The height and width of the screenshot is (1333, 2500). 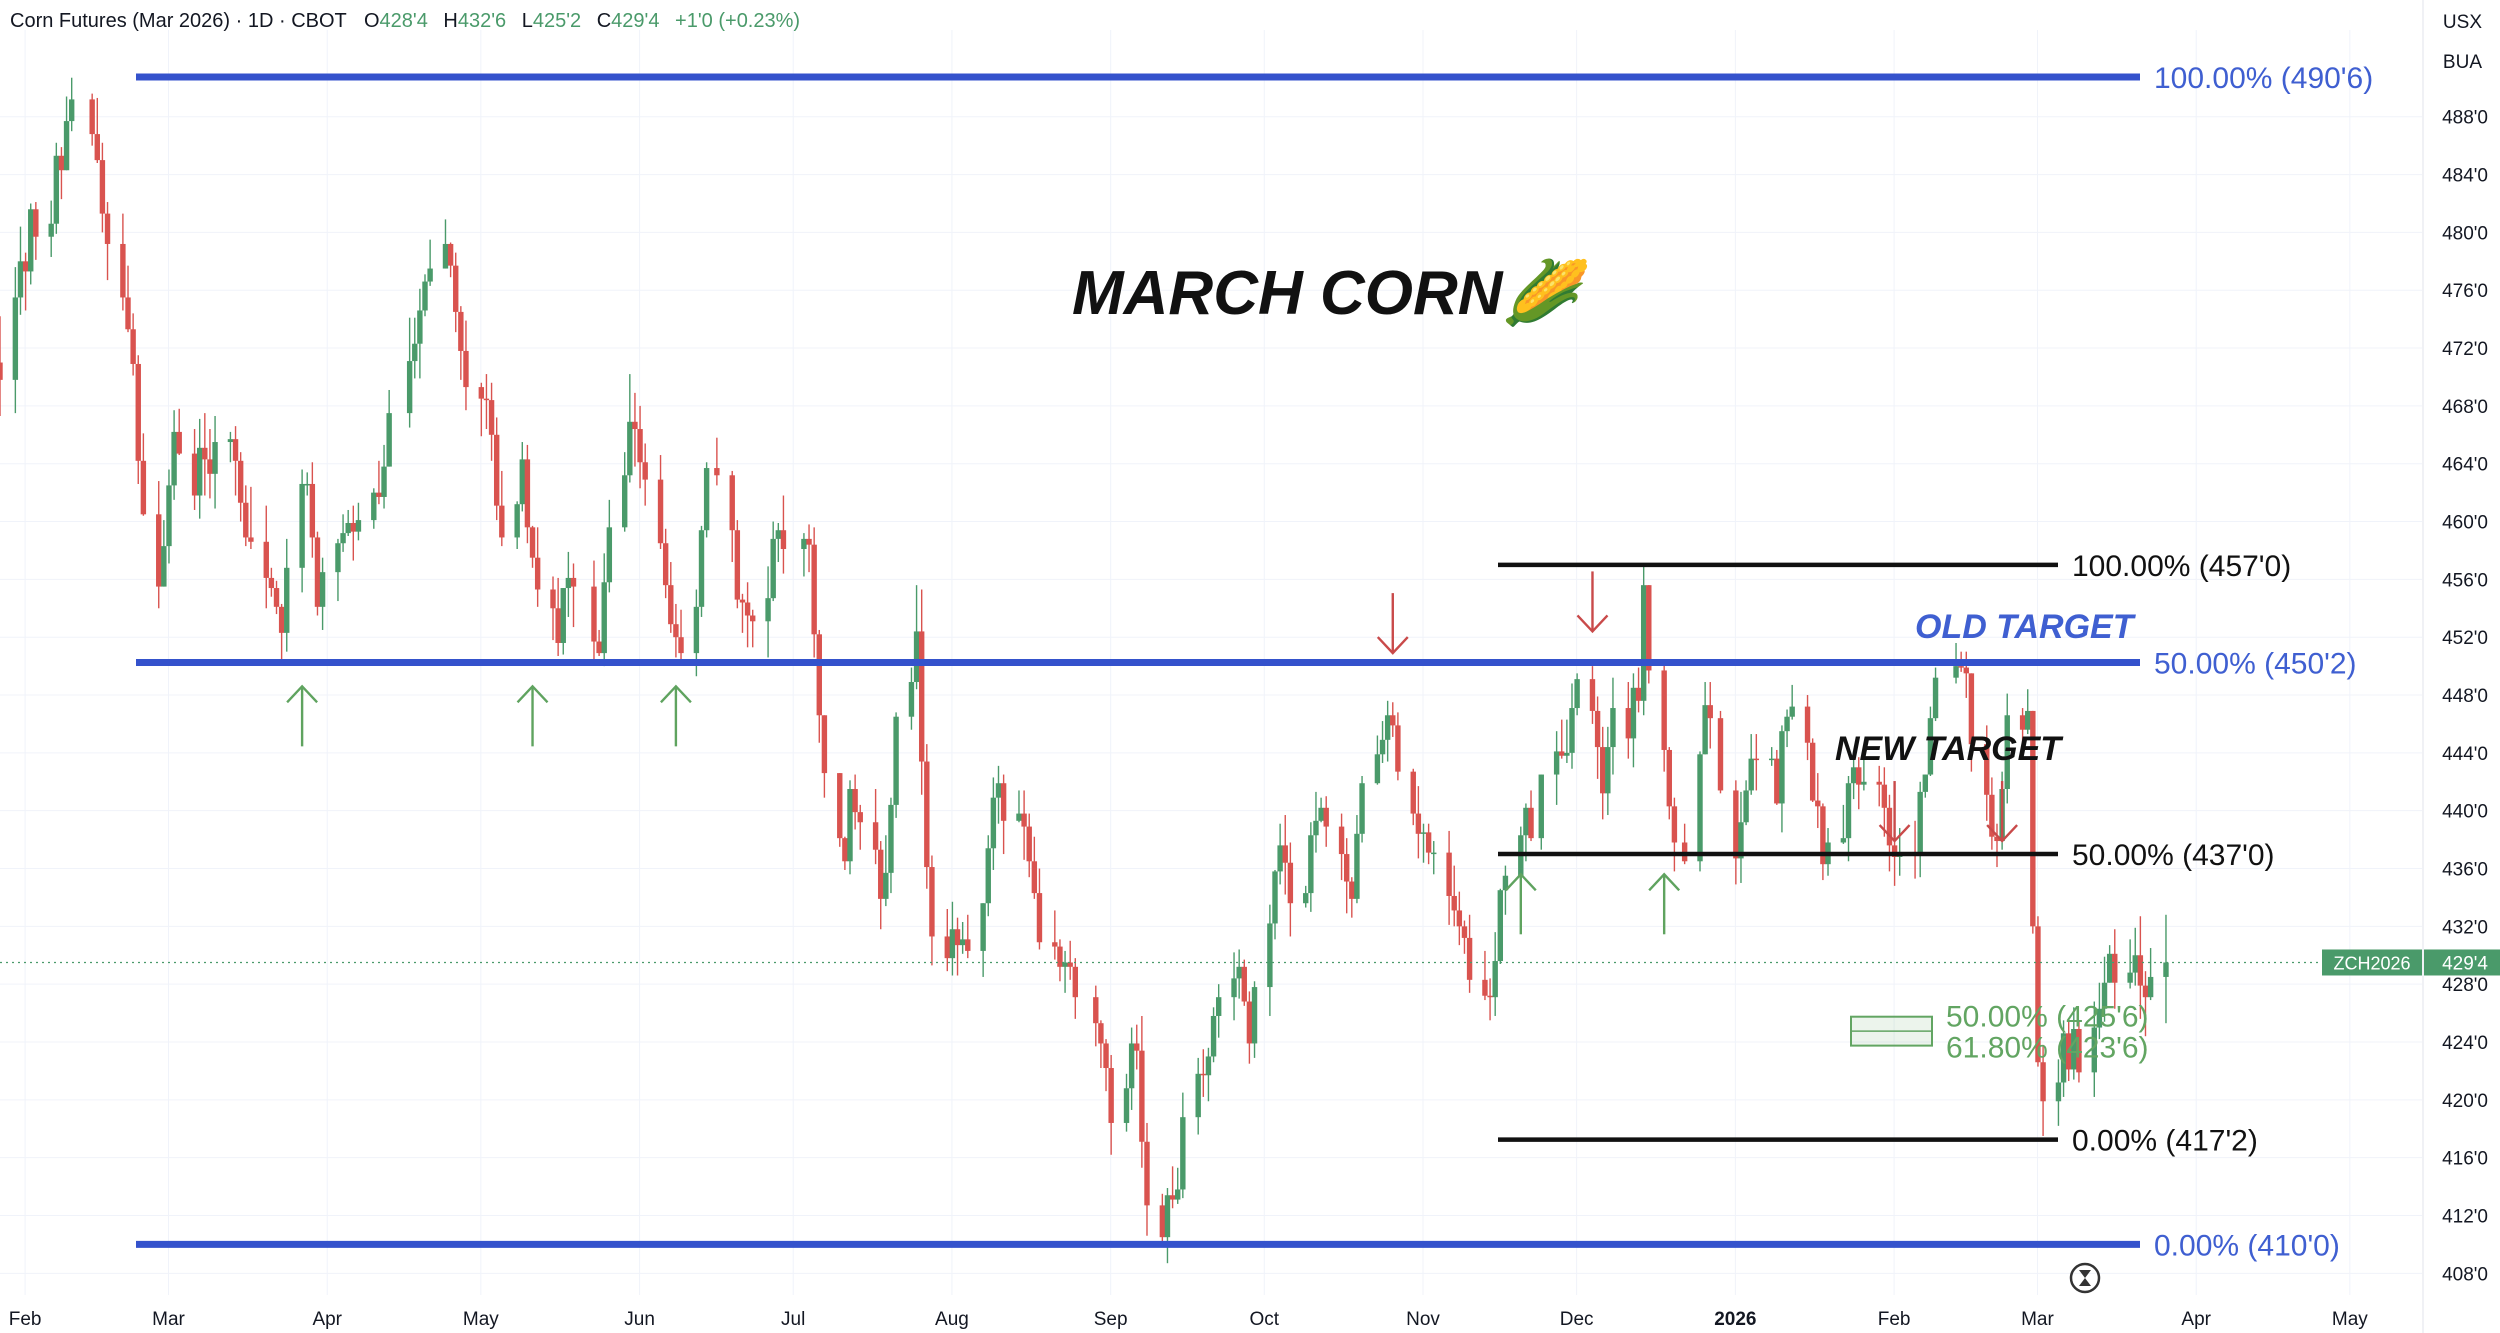 I want to click on high-value: 432'6, so click(x=482, y=21).